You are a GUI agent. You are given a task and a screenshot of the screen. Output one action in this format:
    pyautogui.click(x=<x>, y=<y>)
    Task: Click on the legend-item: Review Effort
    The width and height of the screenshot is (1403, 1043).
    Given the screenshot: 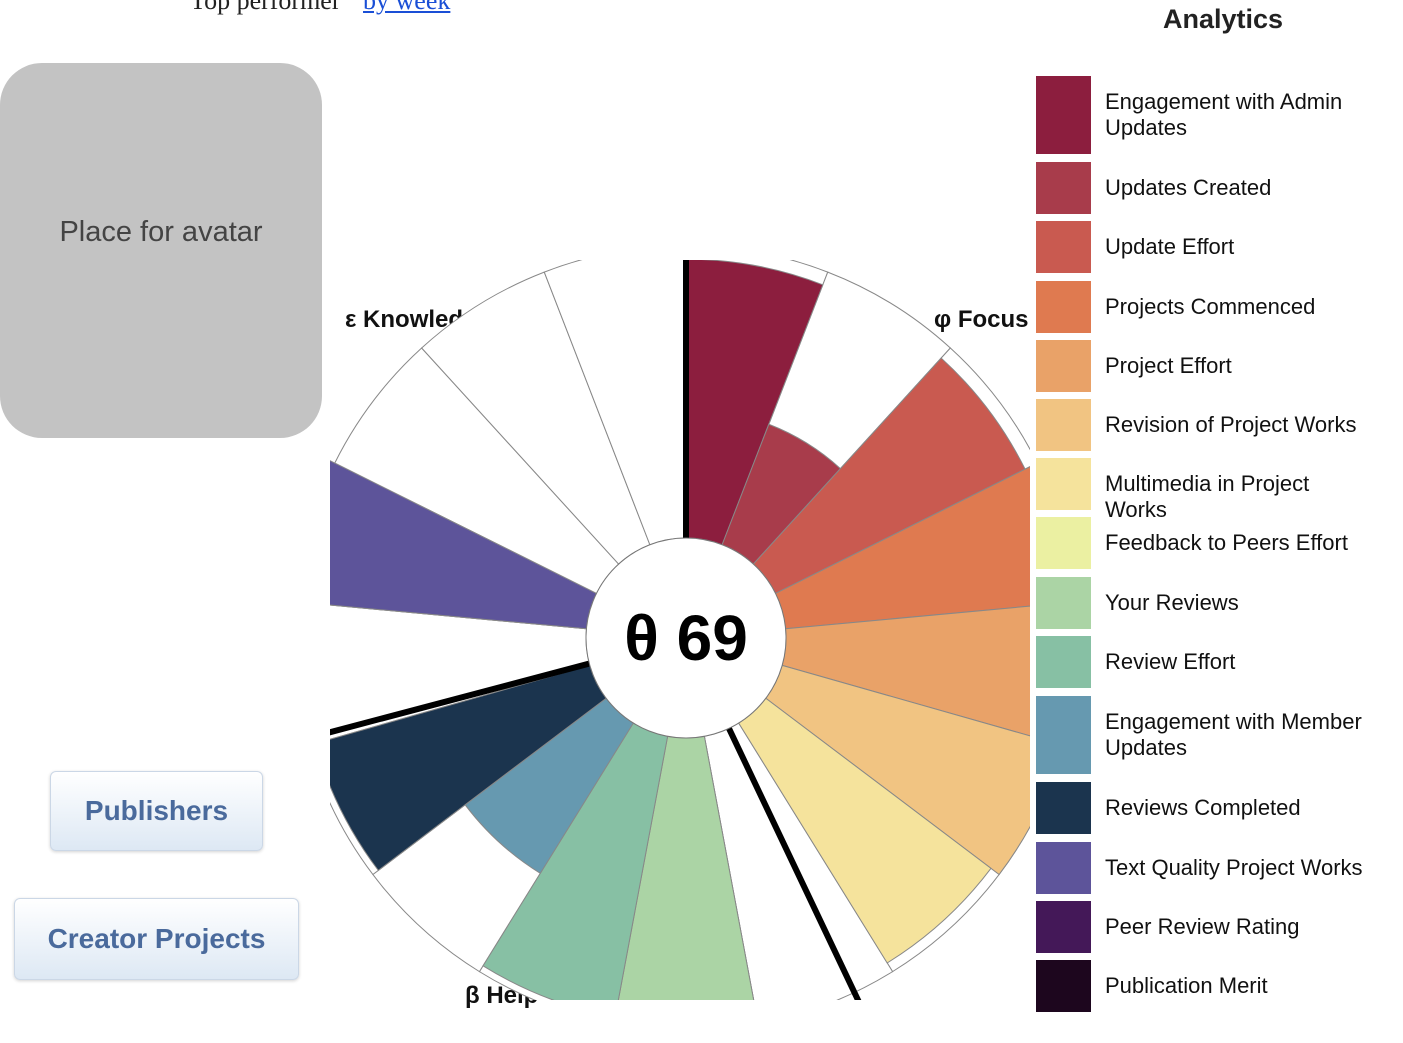 What is the action you would take?
    pyautogui.click(x=1216, y=662)
    